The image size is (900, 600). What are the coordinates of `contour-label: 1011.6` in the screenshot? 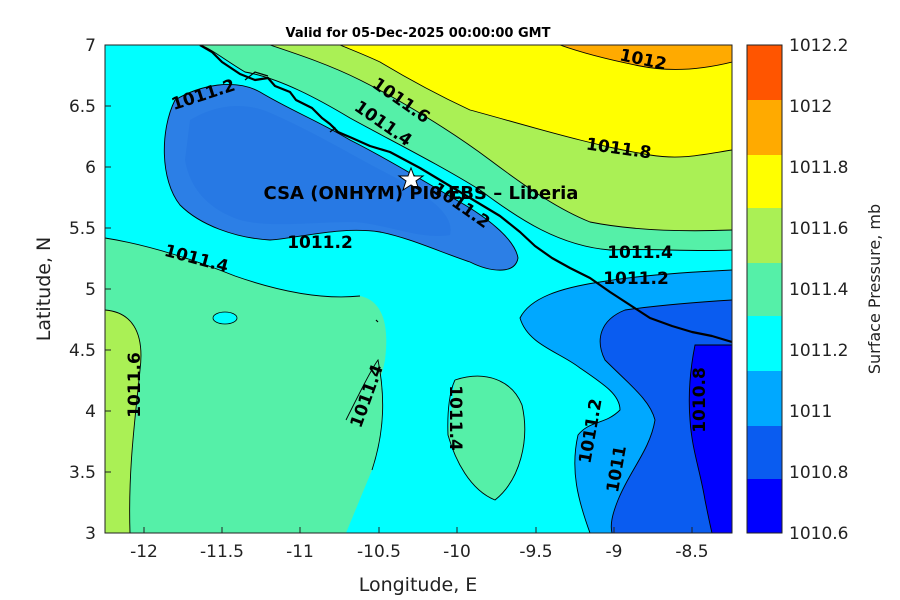 It's located at (135, 385).